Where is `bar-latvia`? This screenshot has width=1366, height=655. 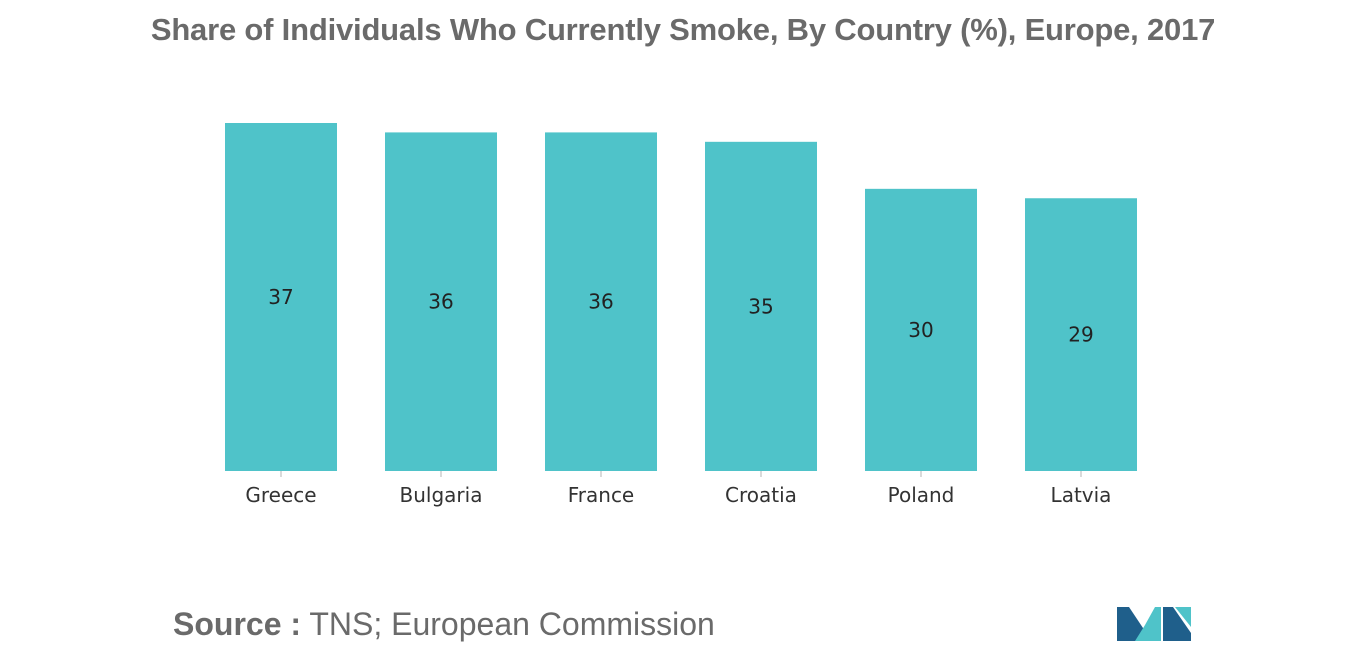 bar-latvia is located at coordinates (1081, 335).